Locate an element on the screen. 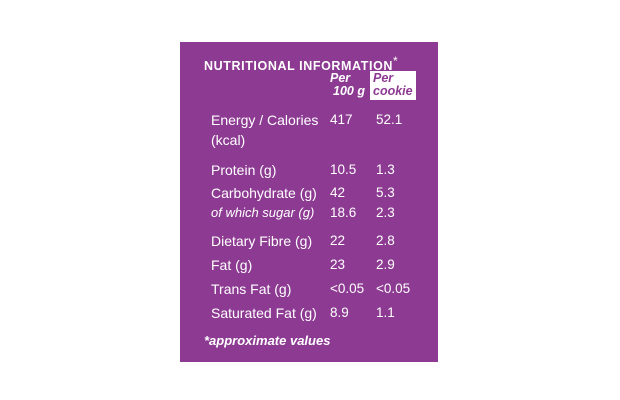 The width and height of the screenshot is (620, 400). row-label: Fat (g) is located at coordinates (232, 265).